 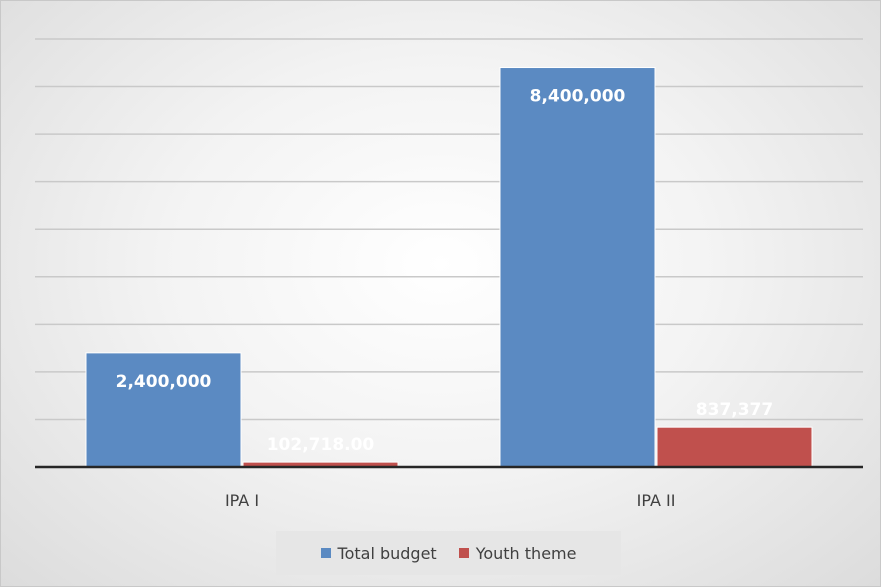 What do you see at coordinates (656, 500) in the screenshot?
I see `category-label: IPA II` at bounding box center [656, 500].